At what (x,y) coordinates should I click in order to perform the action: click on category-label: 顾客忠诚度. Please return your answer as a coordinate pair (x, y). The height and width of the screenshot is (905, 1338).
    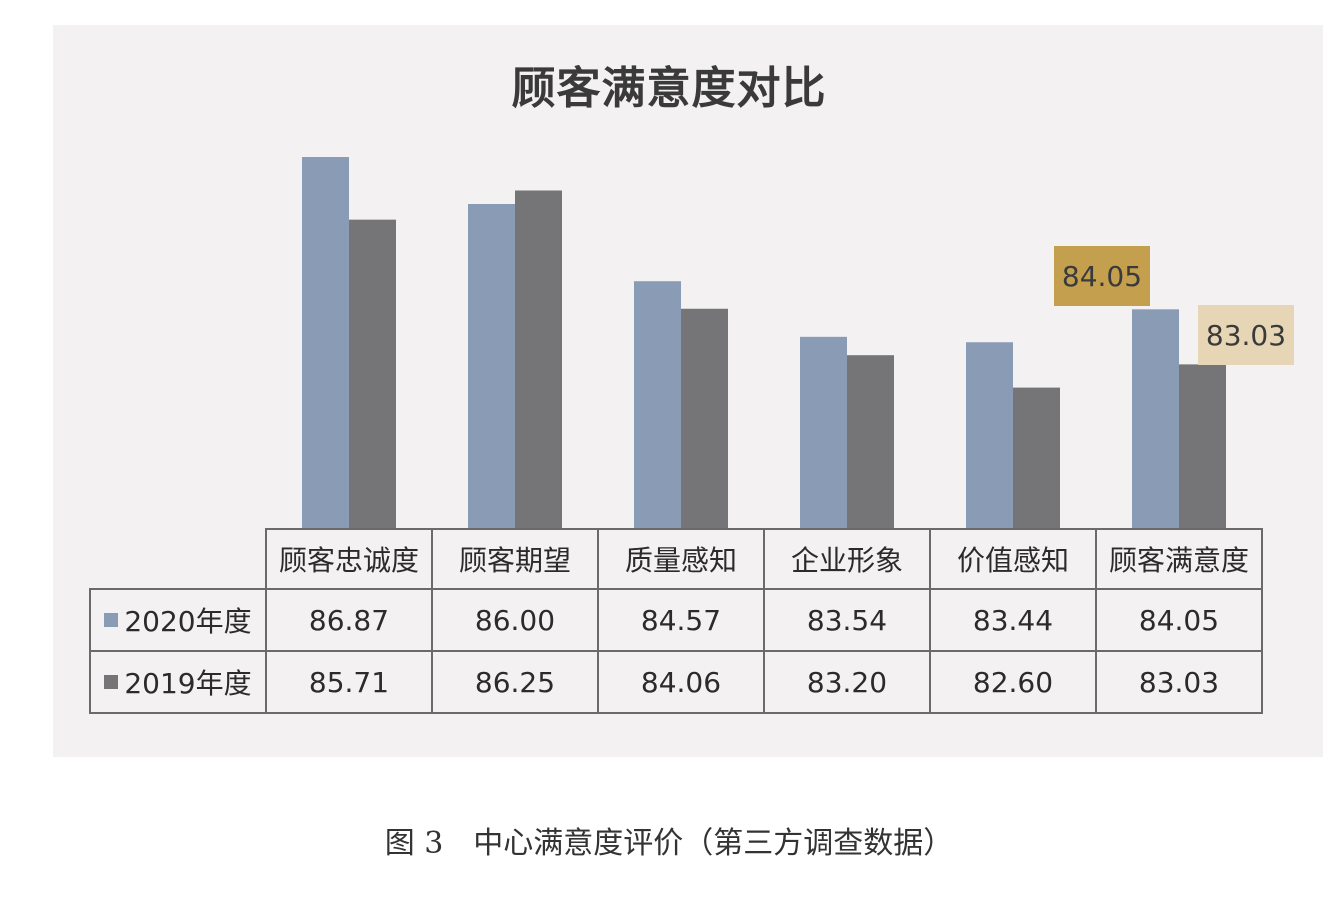
    Looking at the image, I should click on (349, 559).